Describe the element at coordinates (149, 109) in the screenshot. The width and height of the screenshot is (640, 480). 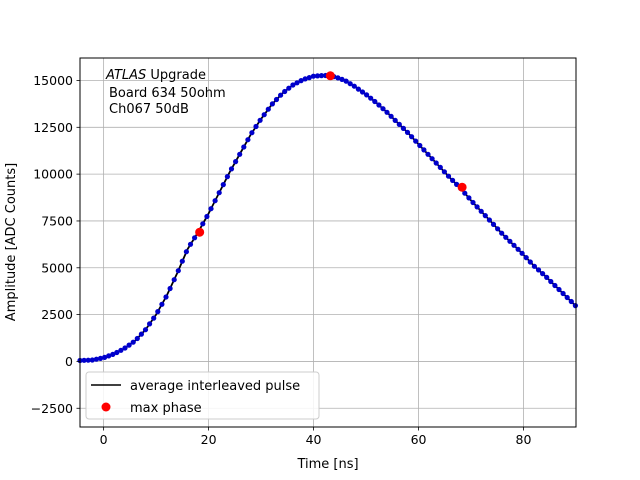
I see `annotation-line3: Ch067 50dB` at that location.